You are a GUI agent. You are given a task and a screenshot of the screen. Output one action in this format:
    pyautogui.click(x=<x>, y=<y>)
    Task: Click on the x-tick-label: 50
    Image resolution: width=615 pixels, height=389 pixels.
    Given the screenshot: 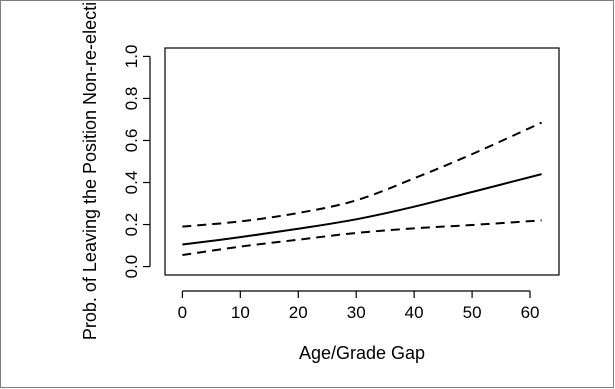 What is the action you would take?
    pyautogui.click(x=472, y=312)
    